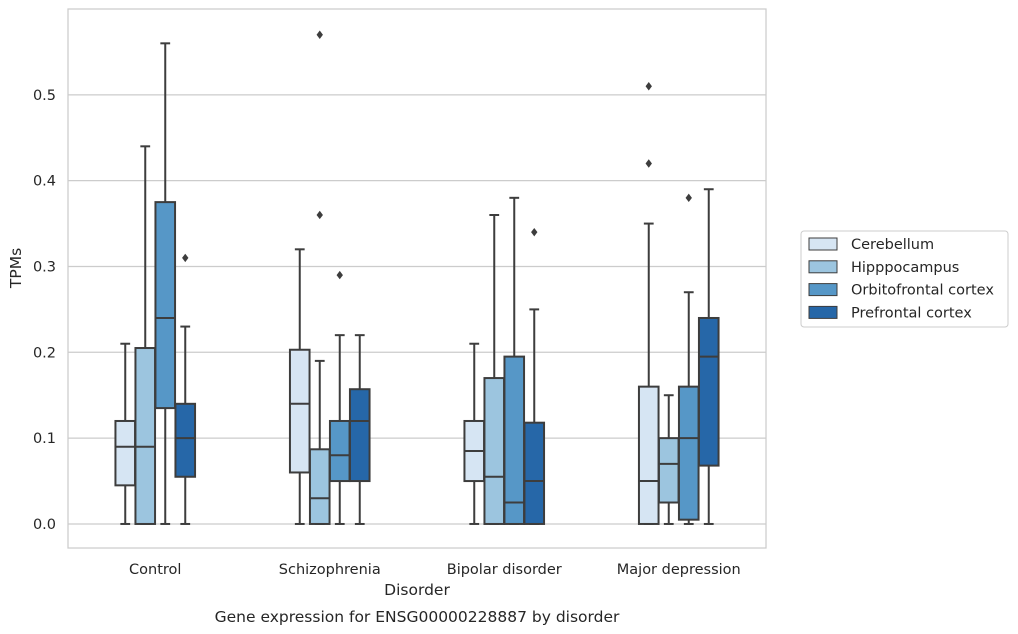 The height and width of the screenshot is (634, 1018). I want to click on x-tick-label: Schizophrenia, so click(330, 570).